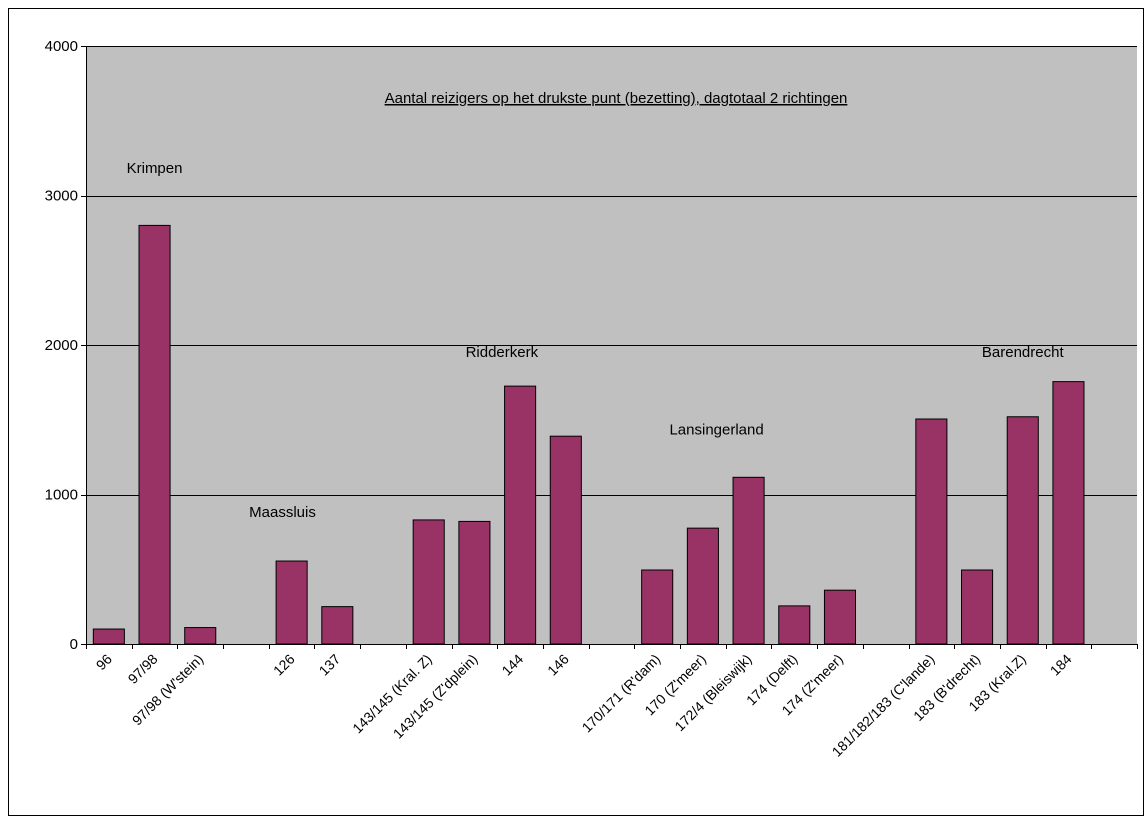  Describe the element at coordinates (61, 46) in the screenshot. I see `y-tick-label: 4000` at that location.